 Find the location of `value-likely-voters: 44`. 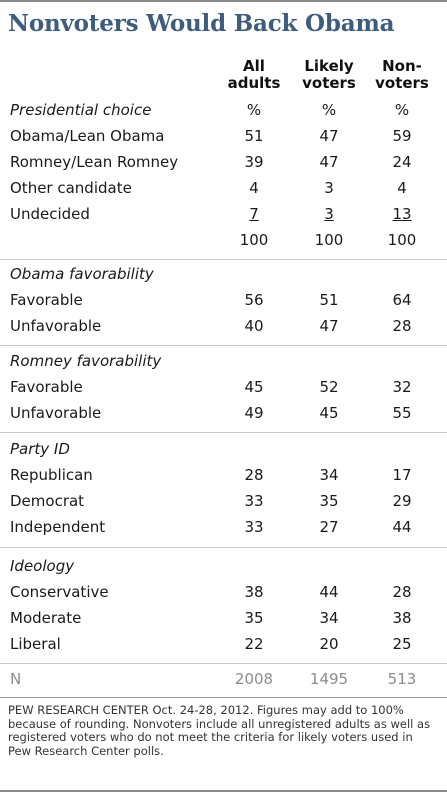

value-likely-voters: 44 is located at coordinates (329, 592).